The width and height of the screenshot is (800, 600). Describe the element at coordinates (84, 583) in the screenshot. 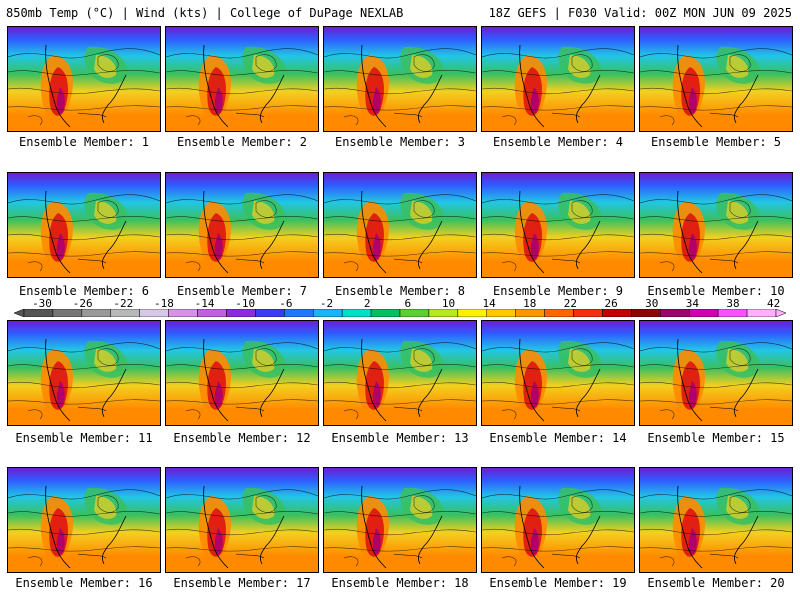

I see `ensemble-member-label: Ensemble Member: 16` at that location.